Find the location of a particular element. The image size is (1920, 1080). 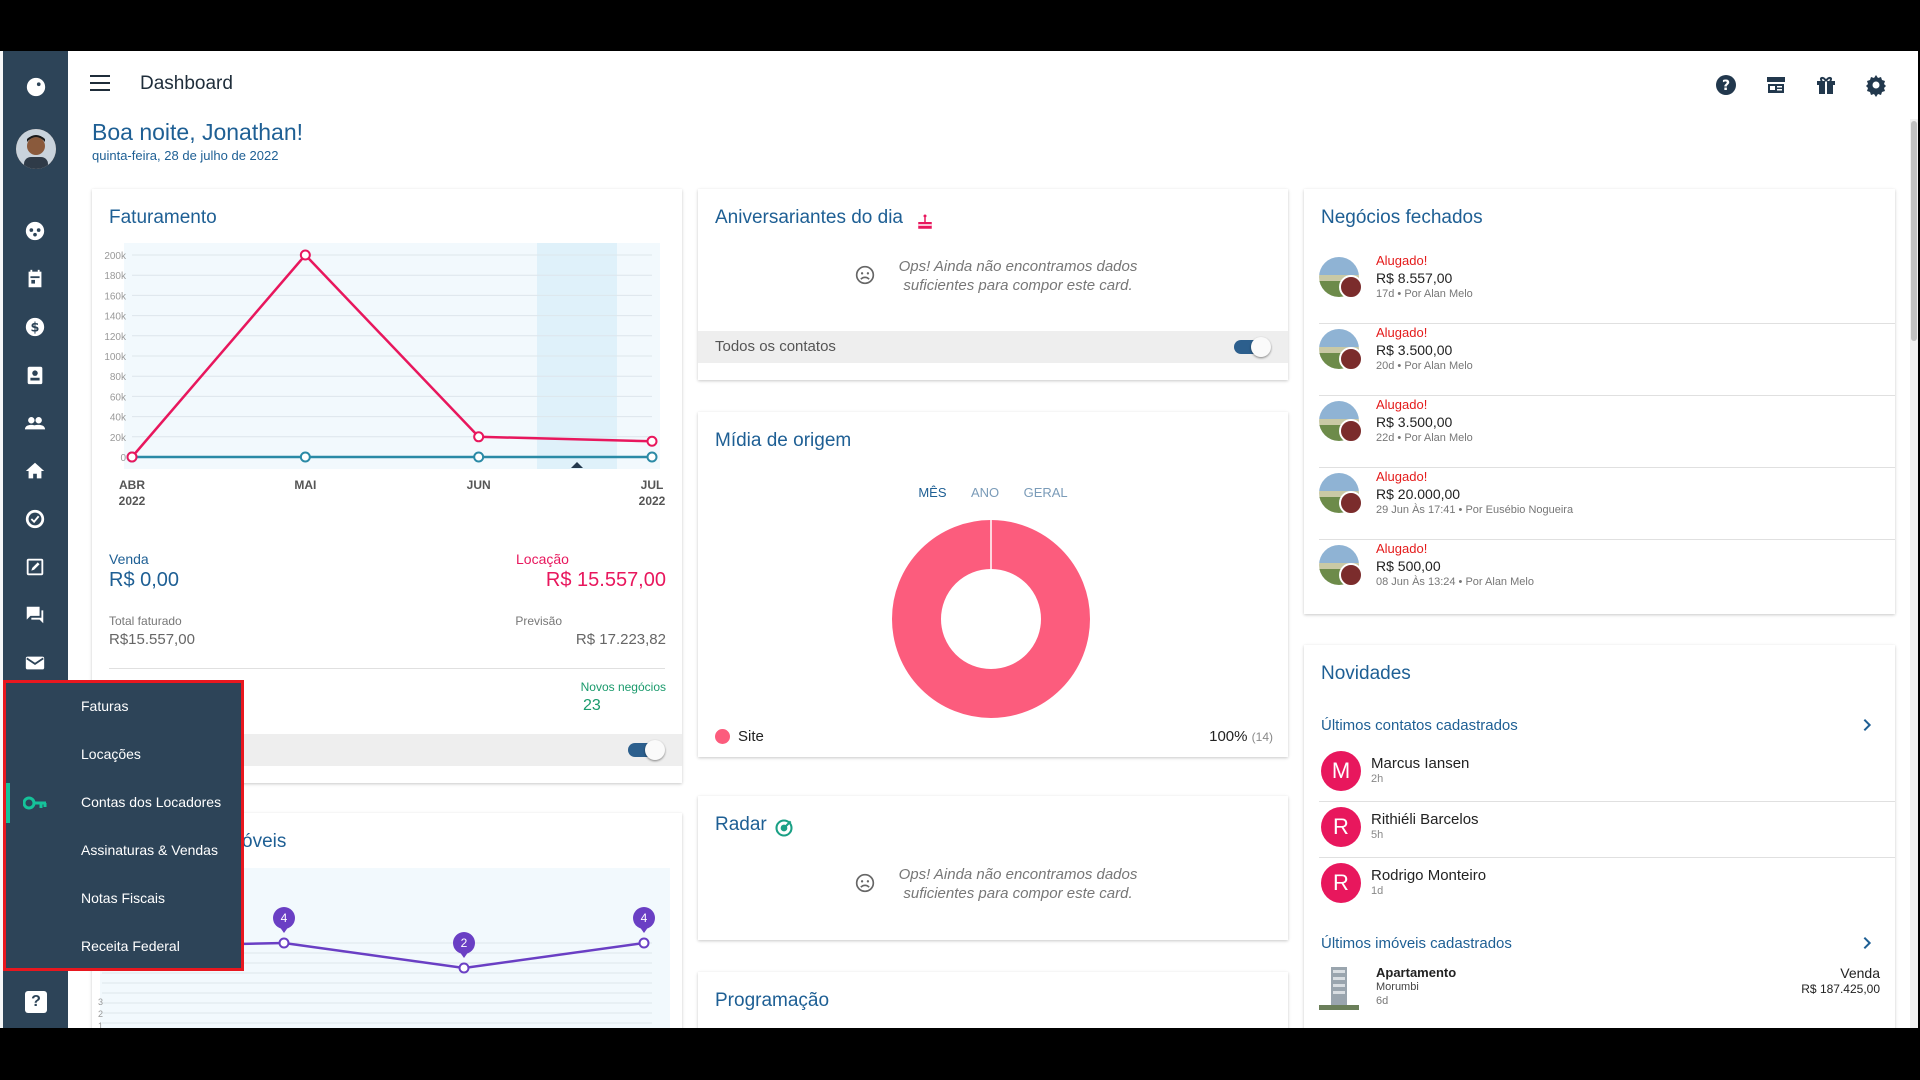

todos-contatos-label: Todos os contatos is located at coordinates (775, 346).